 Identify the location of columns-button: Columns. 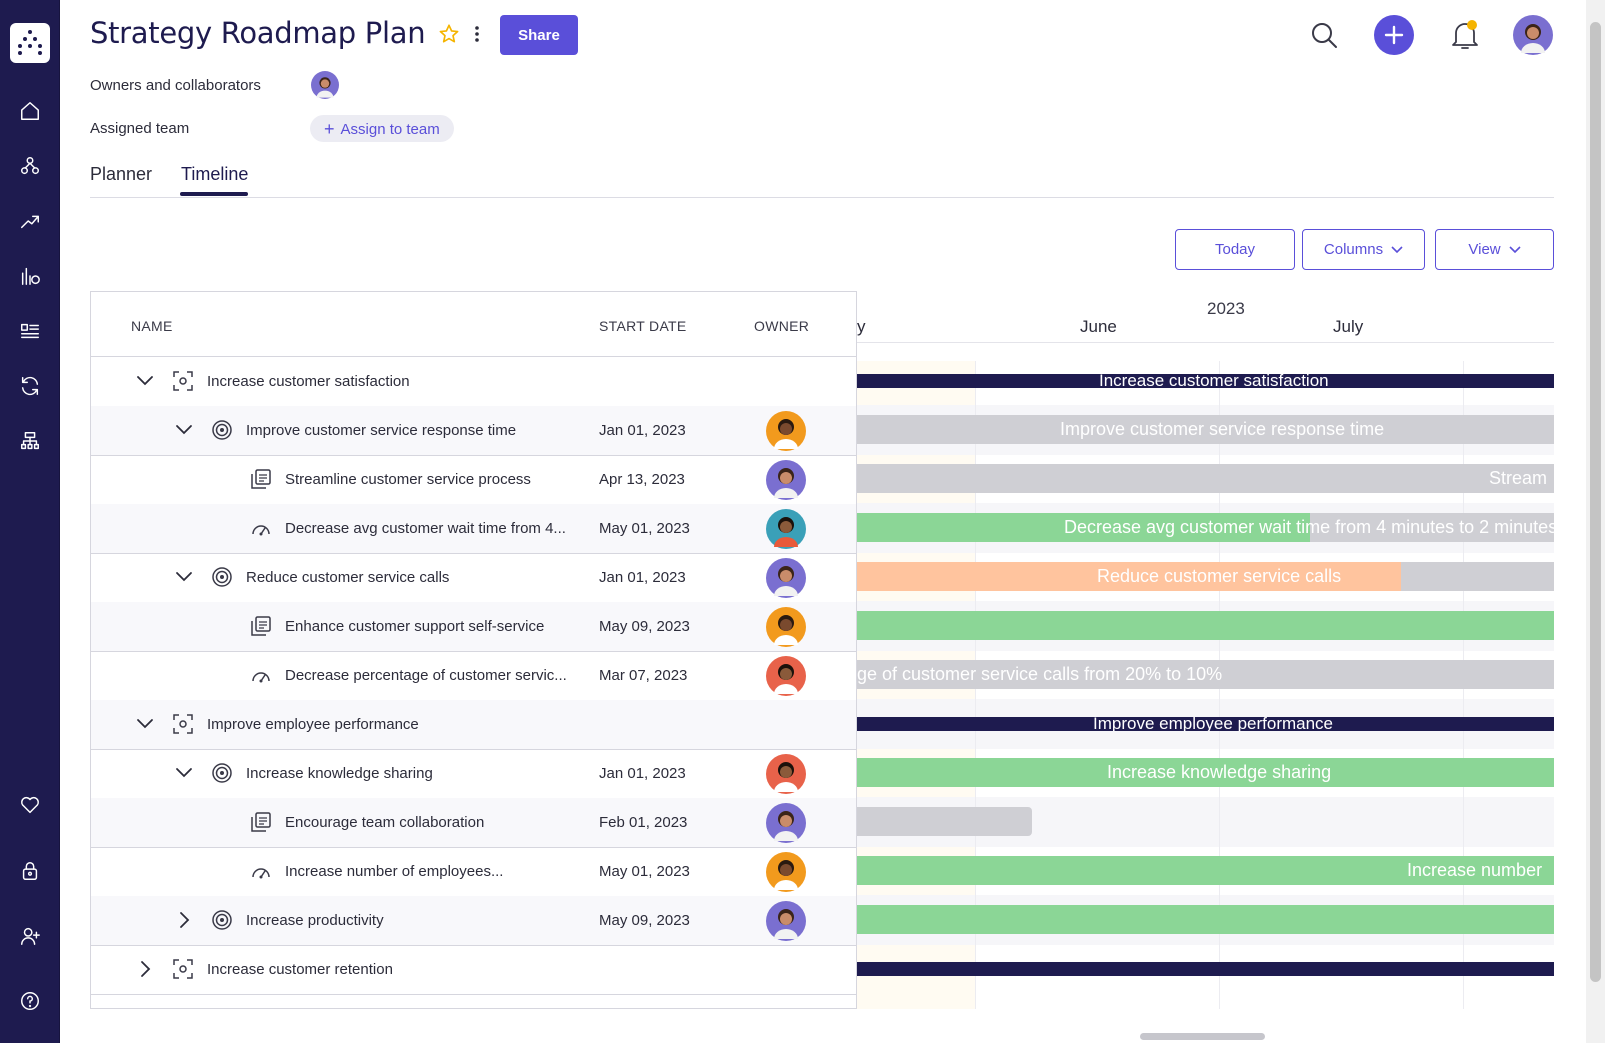
(1363, 249).